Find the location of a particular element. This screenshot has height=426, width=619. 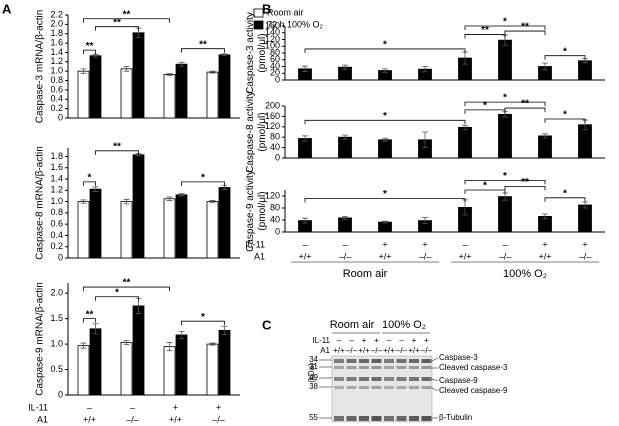

y-tick-label: 1.8 is located at coordinates (56, 33).